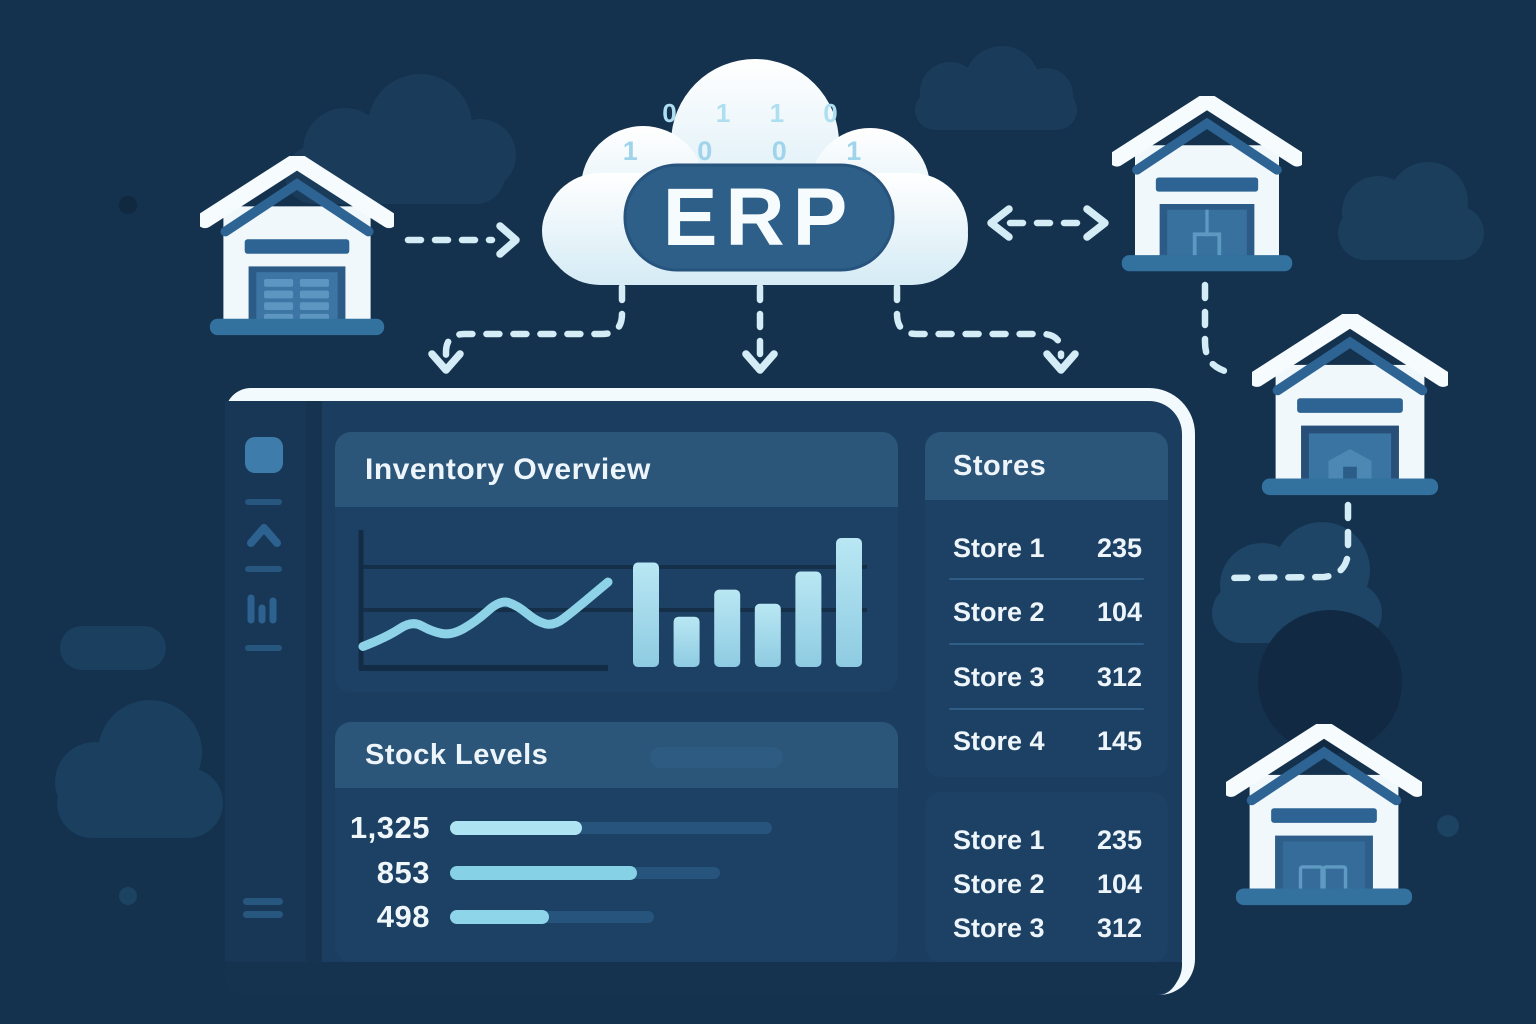 The image size is (1536, 1024). What do you see at coordinates (403, 872) in the screenshot?
I see `stock-value: 853` at bounding box center [403, 872].